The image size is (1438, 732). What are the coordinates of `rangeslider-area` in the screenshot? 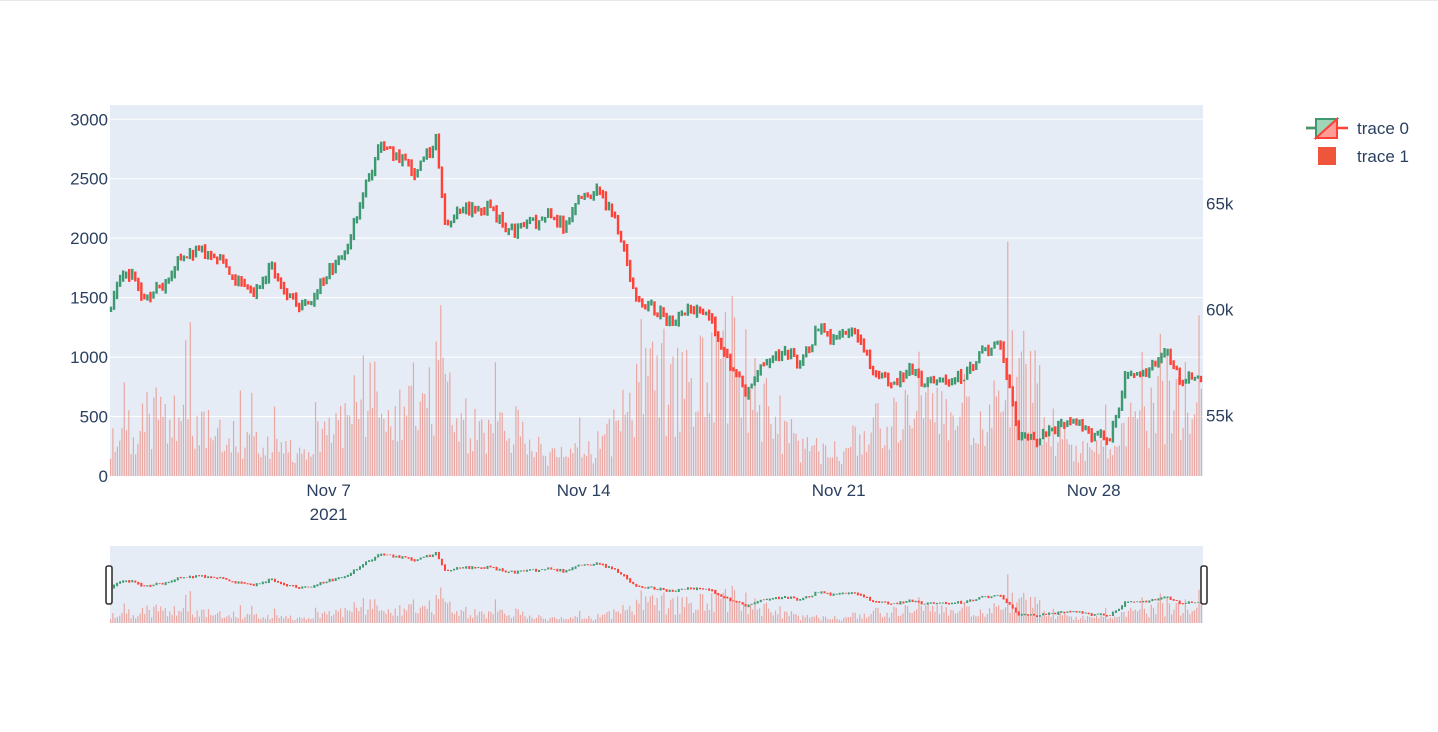 It's located at (656, 584).